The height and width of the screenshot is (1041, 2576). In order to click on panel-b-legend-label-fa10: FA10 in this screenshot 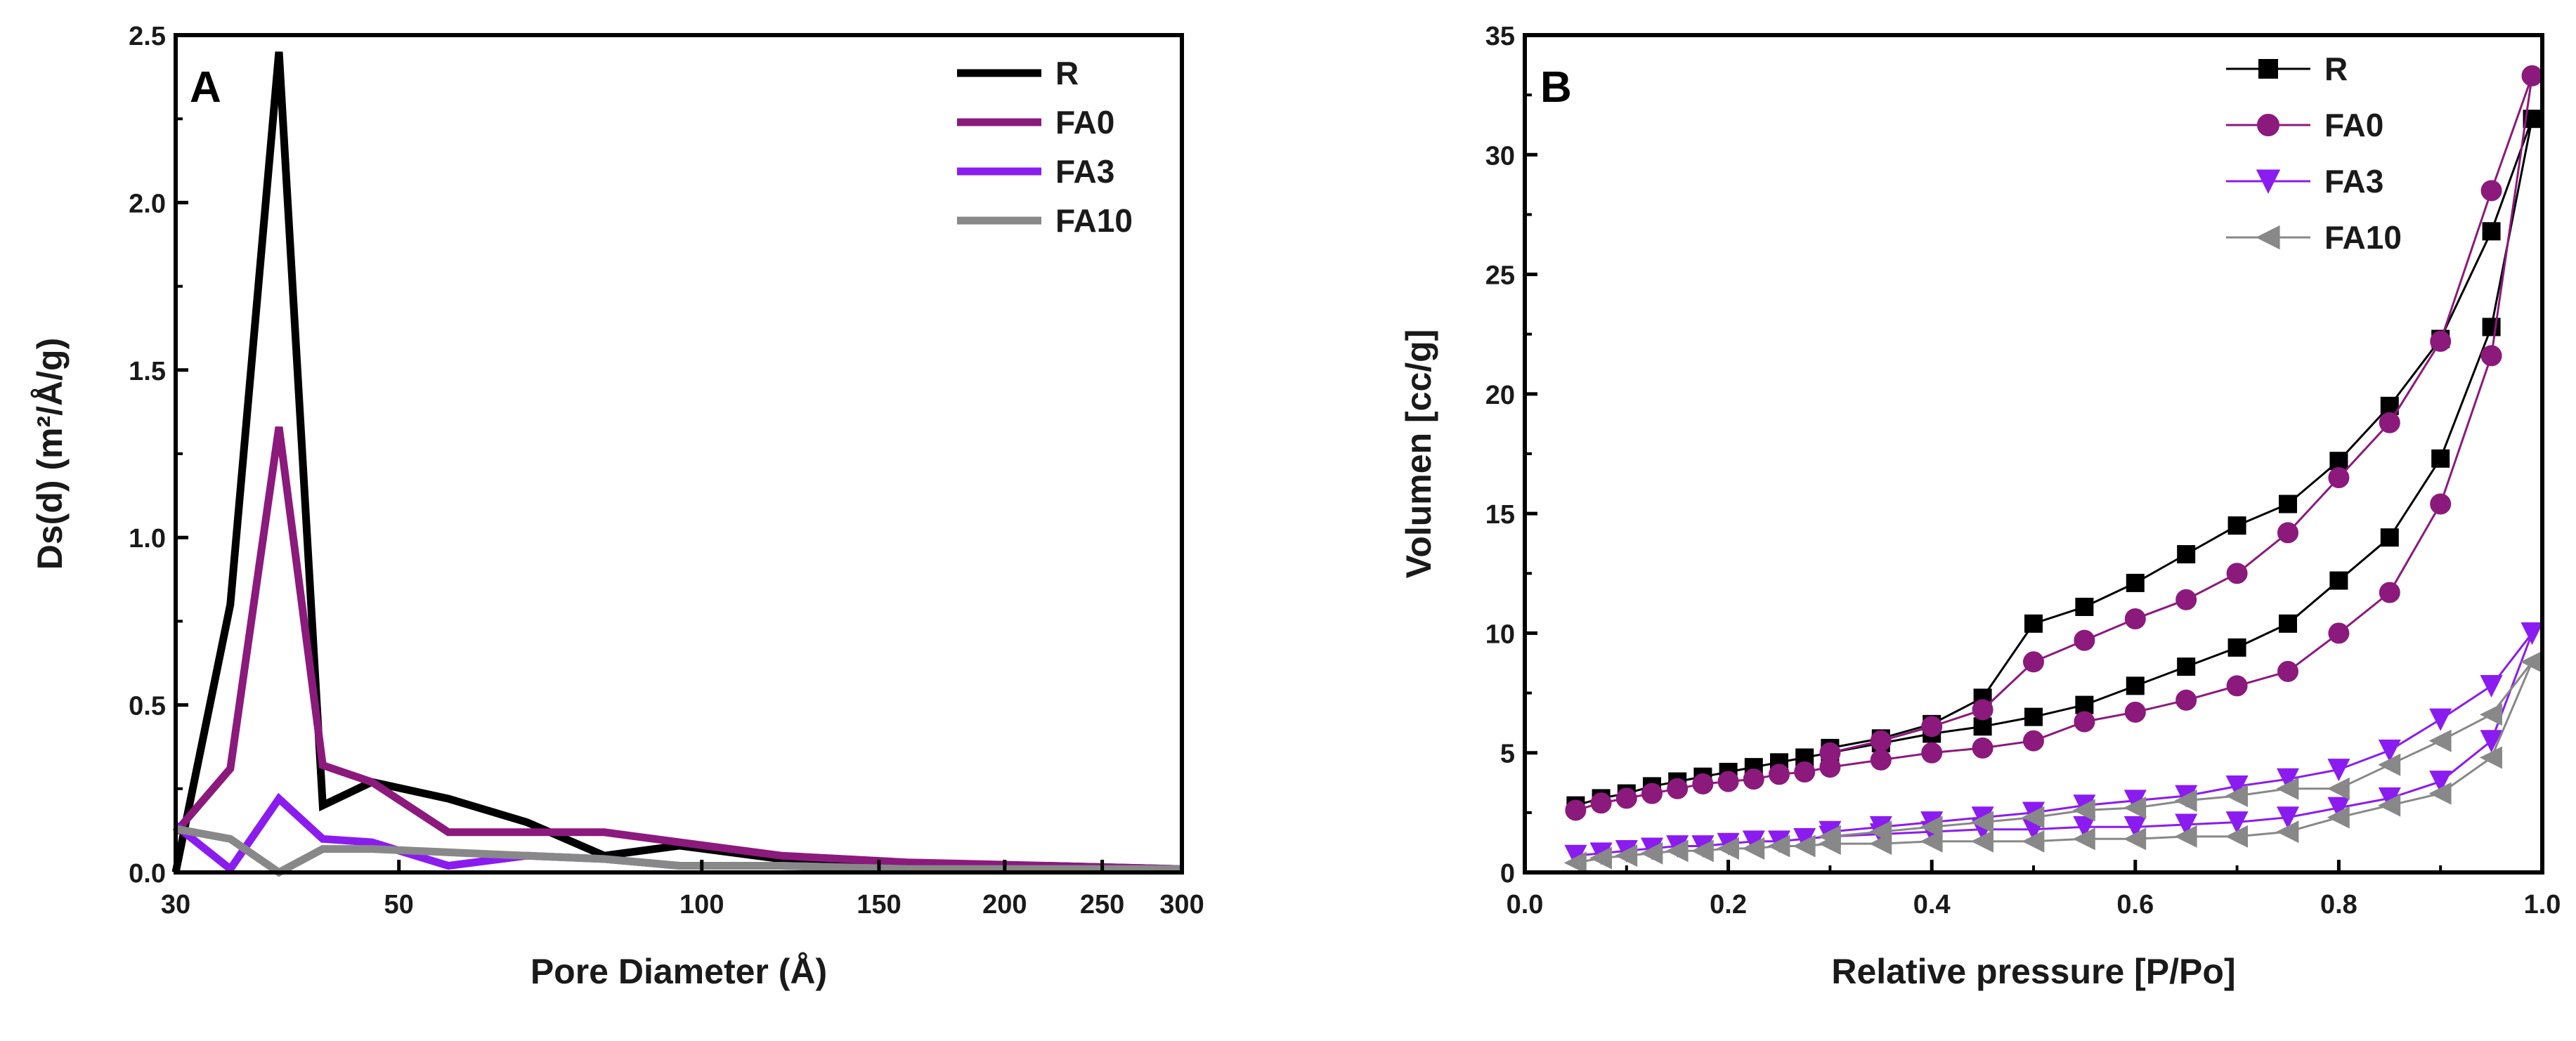, I will do `click(2363, 238)`.